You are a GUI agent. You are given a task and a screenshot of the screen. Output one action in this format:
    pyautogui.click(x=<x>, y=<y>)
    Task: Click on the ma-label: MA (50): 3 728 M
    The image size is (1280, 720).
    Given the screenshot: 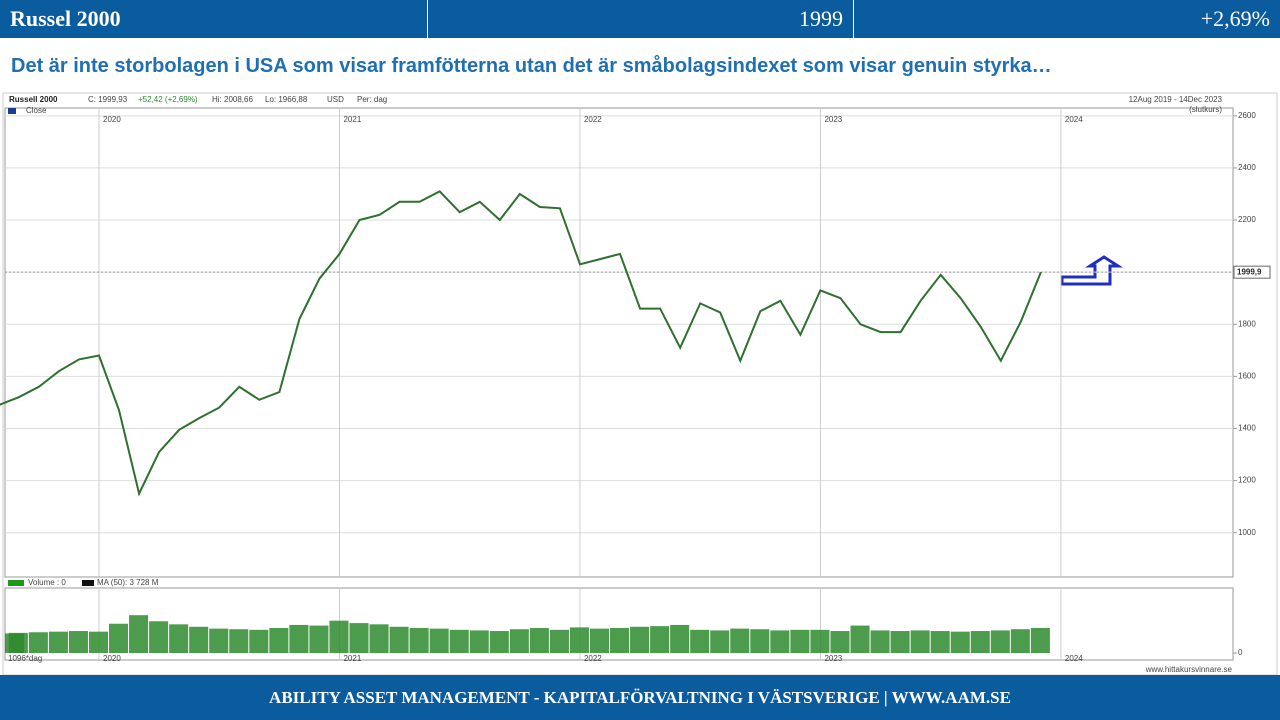 What is the action you would take?
    pyautogui.click(x=128, y=582)
    